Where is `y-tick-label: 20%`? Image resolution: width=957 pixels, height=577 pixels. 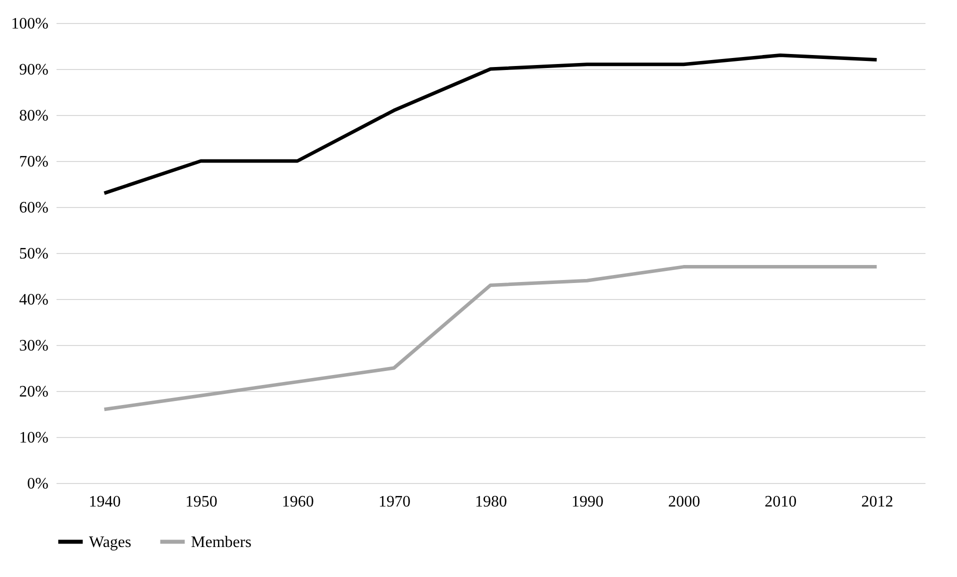
y-tick-label: 20% is located at coordinates (33, 392).